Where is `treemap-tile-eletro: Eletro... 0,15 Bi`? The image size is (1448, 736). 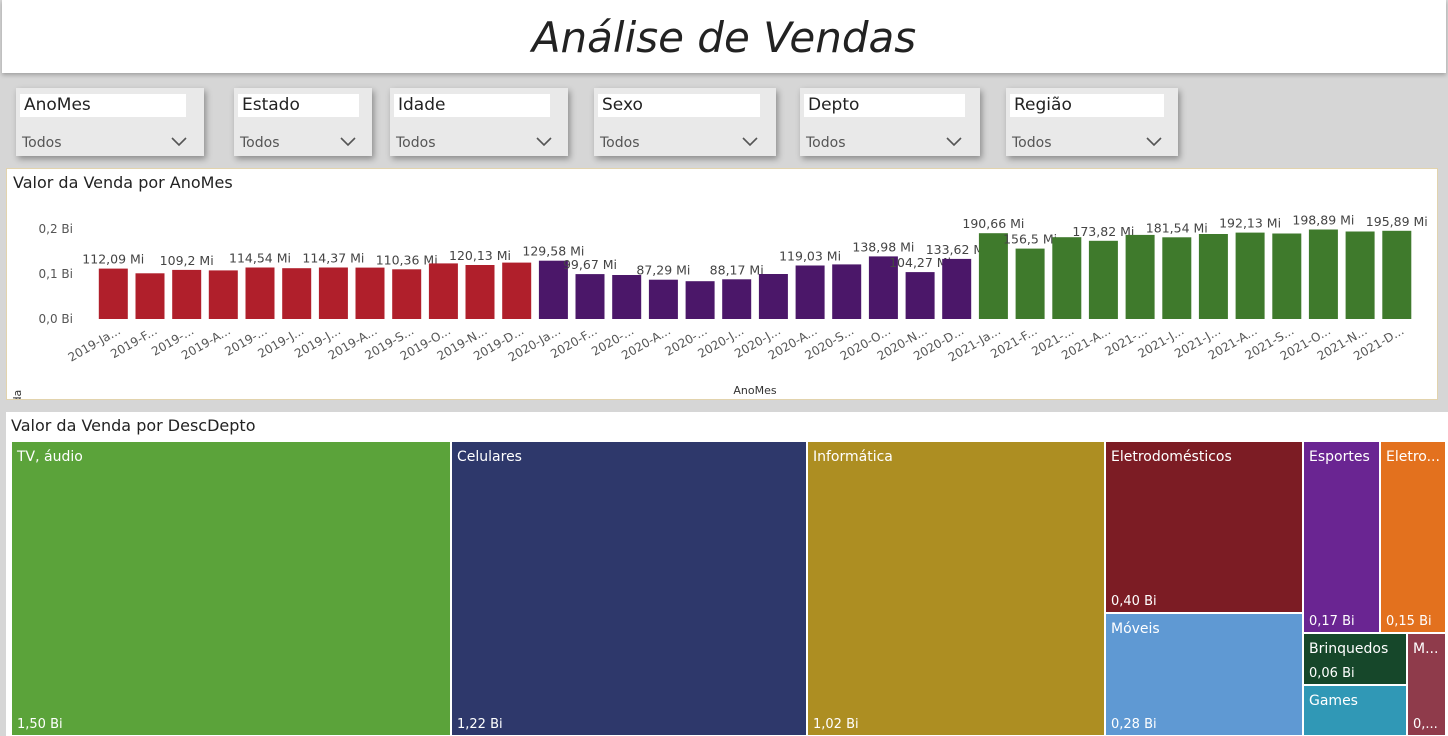 treemap-tile-eletro: Eletro... 0,15 Bi is located at coordinates (1413, 537).